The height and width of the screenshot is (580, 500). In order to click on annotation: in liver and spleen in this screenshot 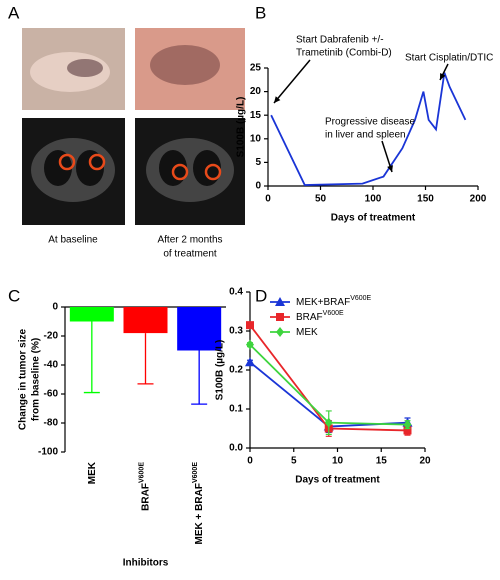, I will do `click(365, 135)`.